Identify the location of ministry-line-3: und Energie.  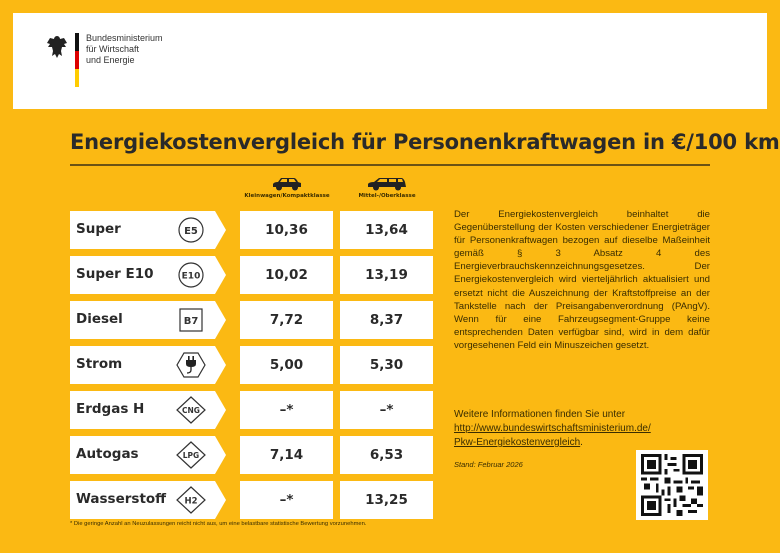
(110, 60).